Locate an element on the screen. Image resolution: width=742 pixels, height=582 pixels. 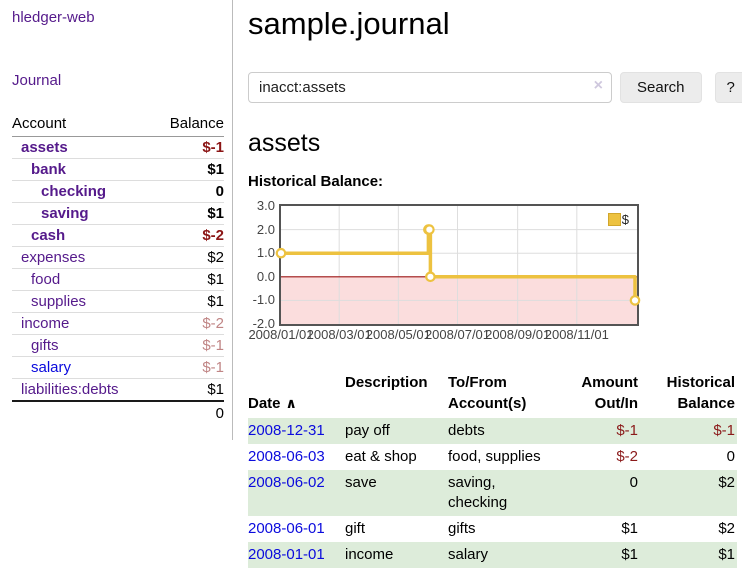
x-axis-tick-label: 2008/09/01 is located at coordinates (518, 334).